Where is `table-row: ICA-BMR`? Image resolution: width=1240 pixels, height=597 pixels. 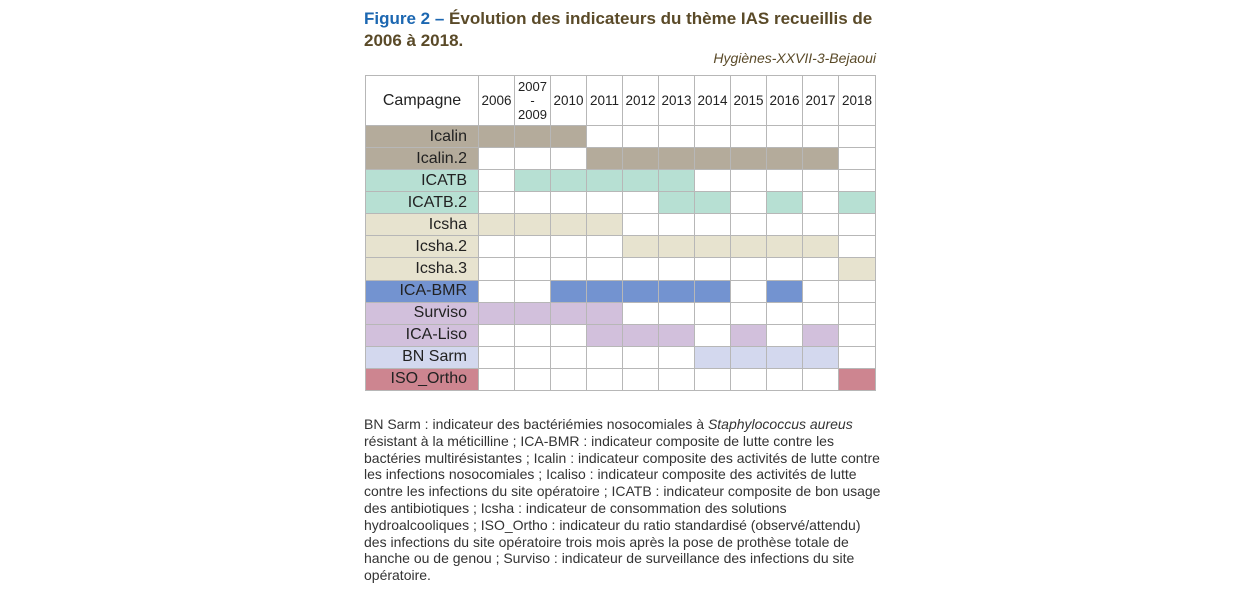 table-row: ICA-BMR is located at coordinates (620, 291).